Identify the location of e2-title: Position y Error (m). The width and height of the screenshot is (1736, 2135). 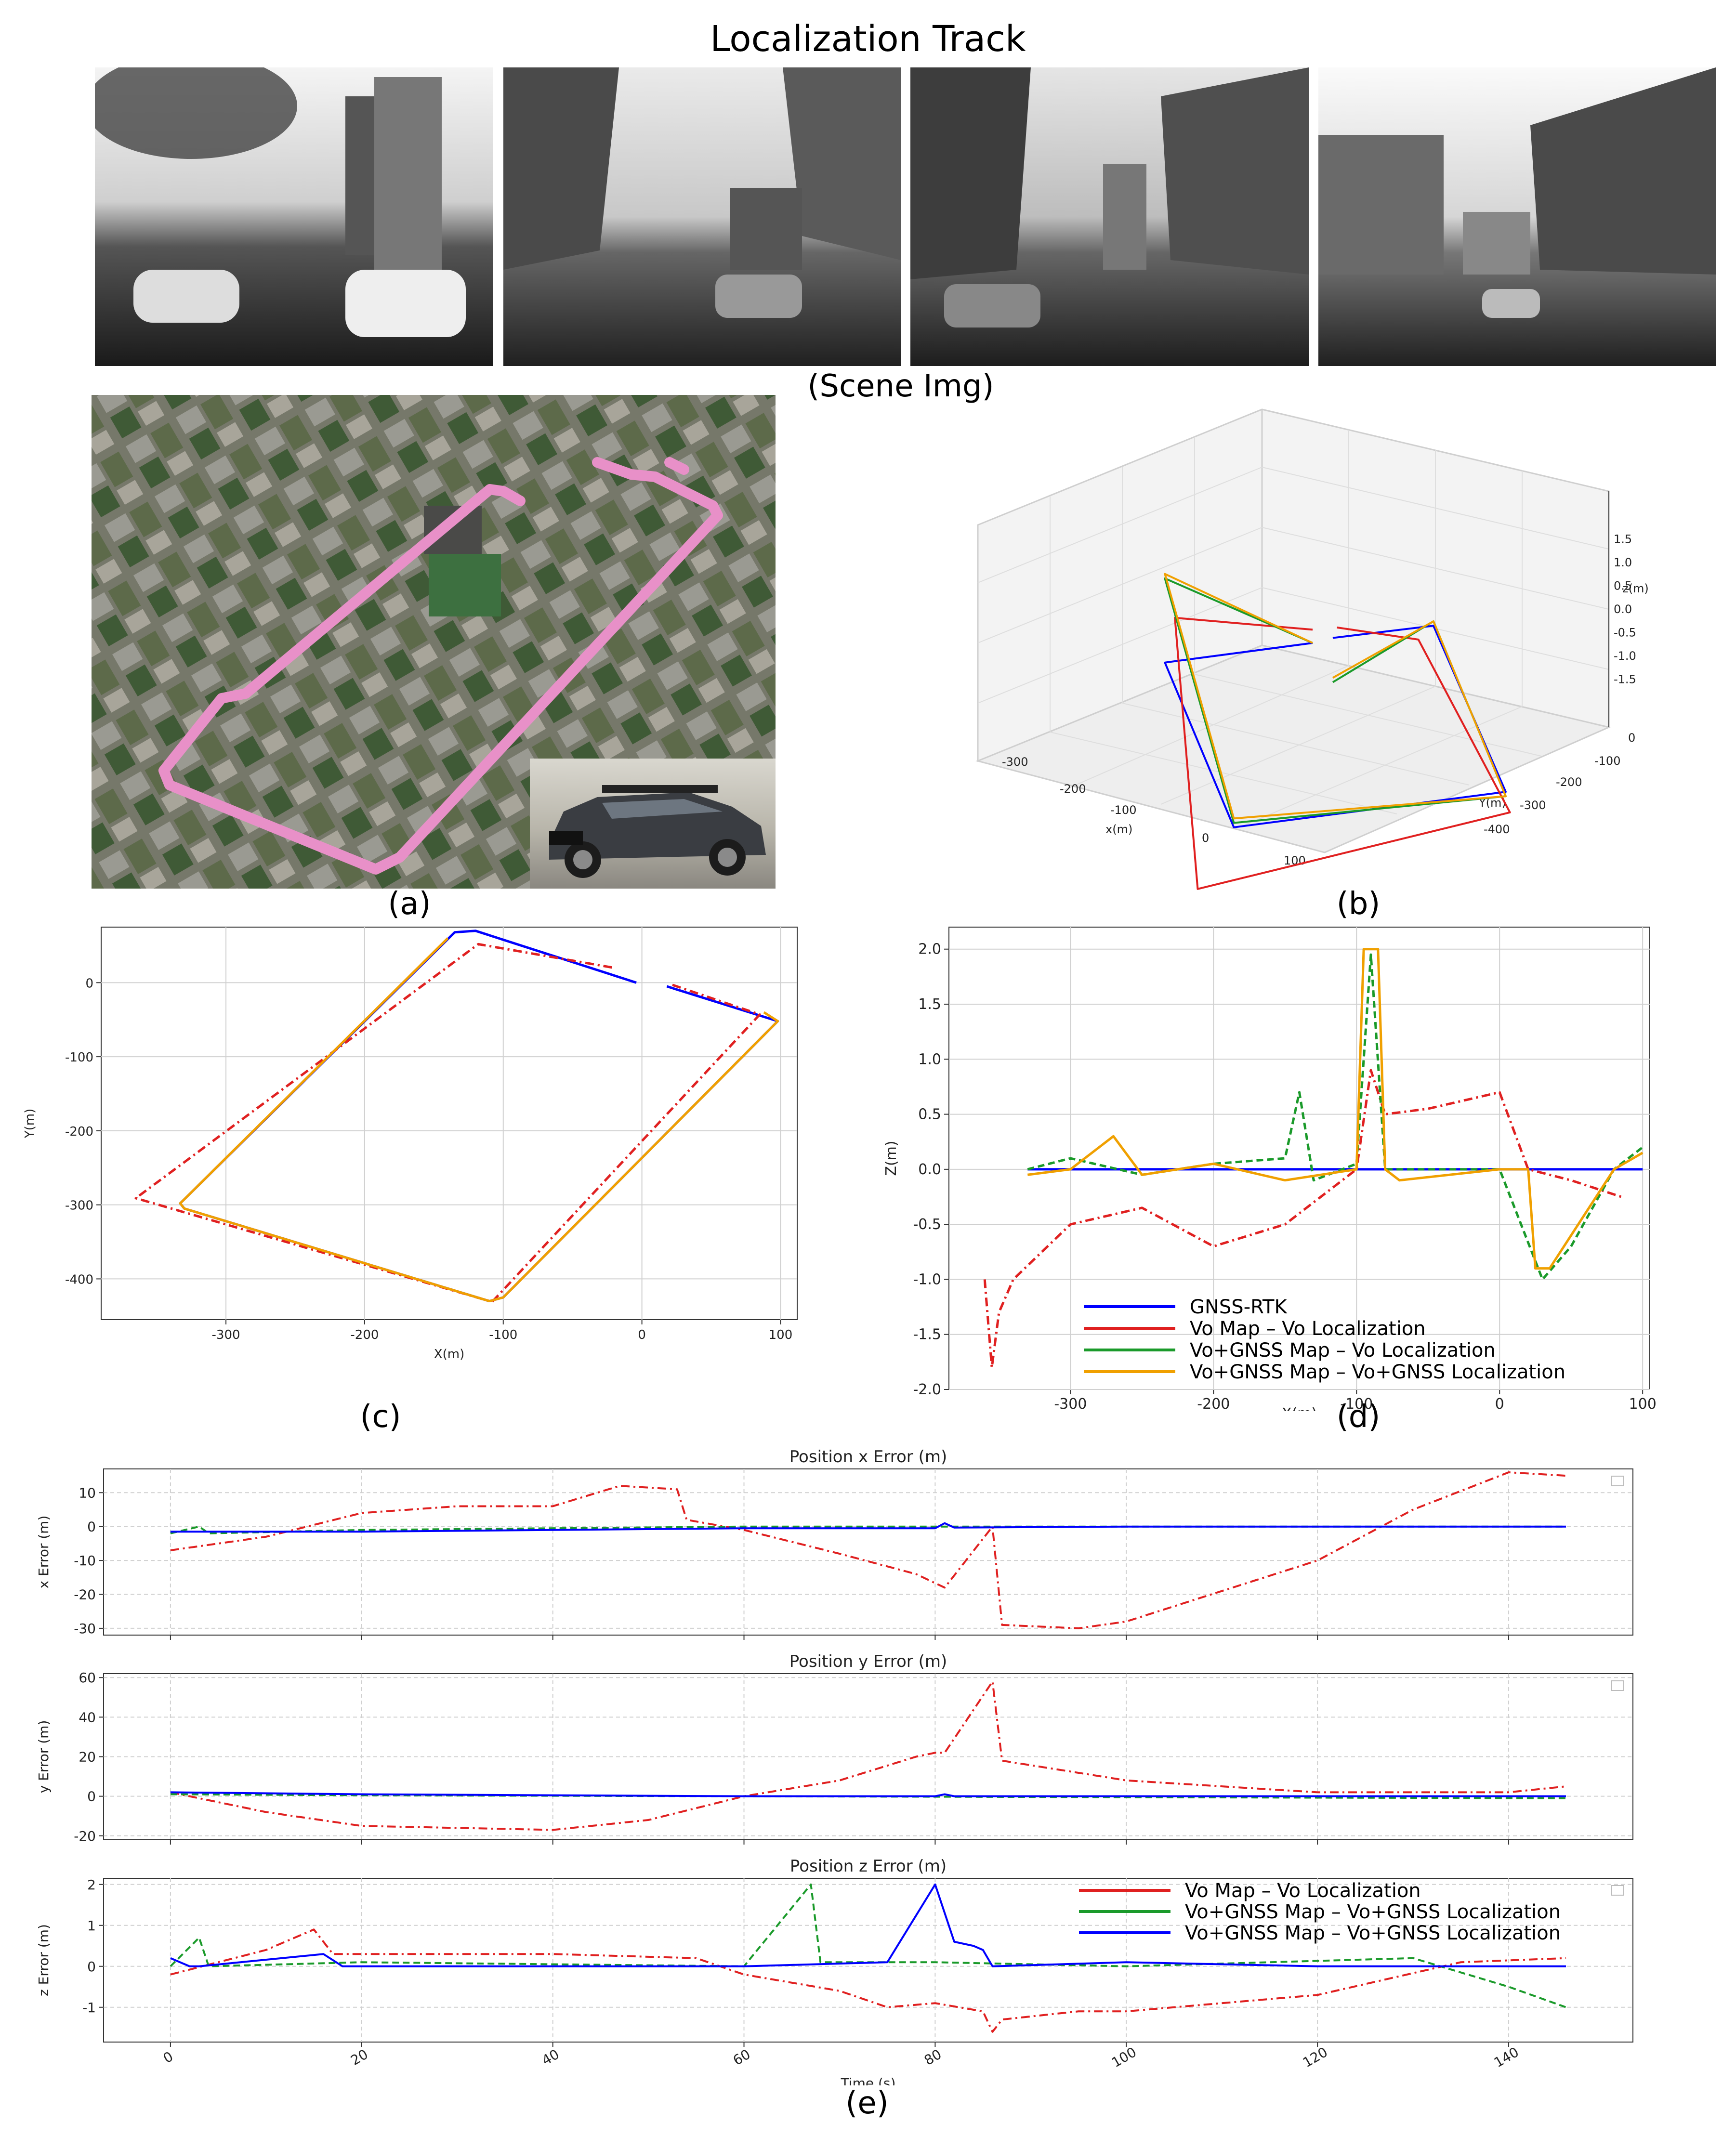
(868, 1661).